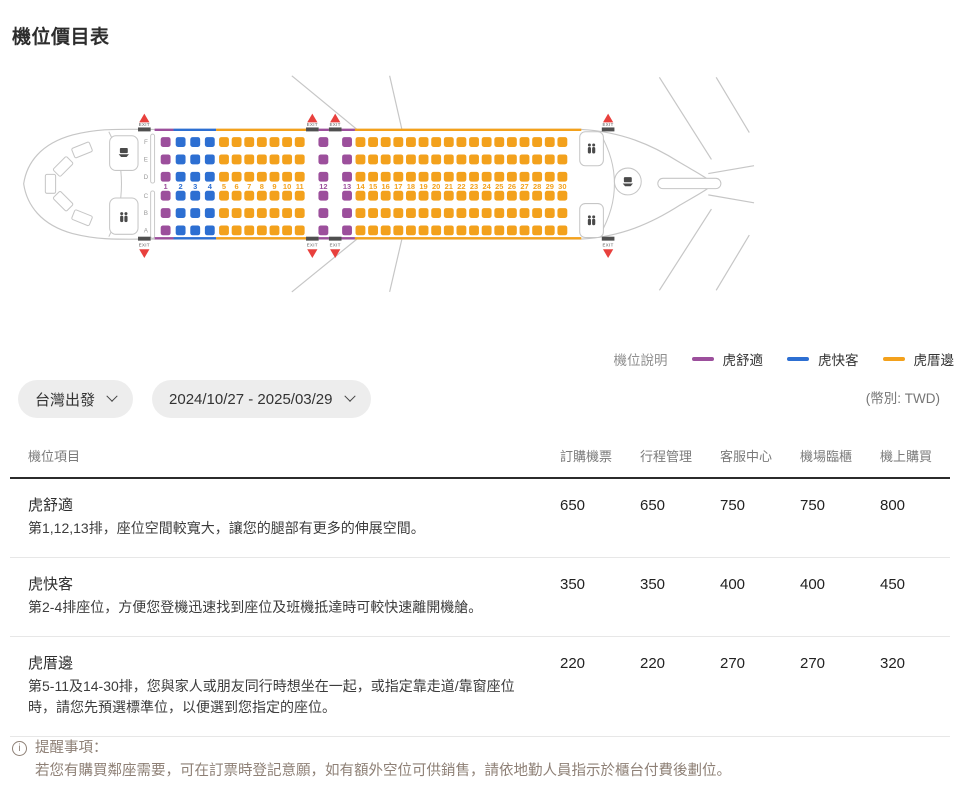 This screenshot has width=960, height=804. I want to click on svg-text: 7, so click(249, 186).